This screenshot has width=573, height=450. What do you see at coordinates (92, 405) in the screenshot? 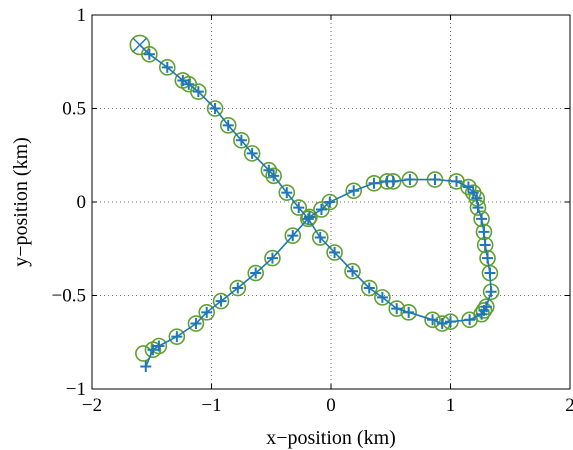
I see `x-tick-label: −2` at bounding box center [92, 405].